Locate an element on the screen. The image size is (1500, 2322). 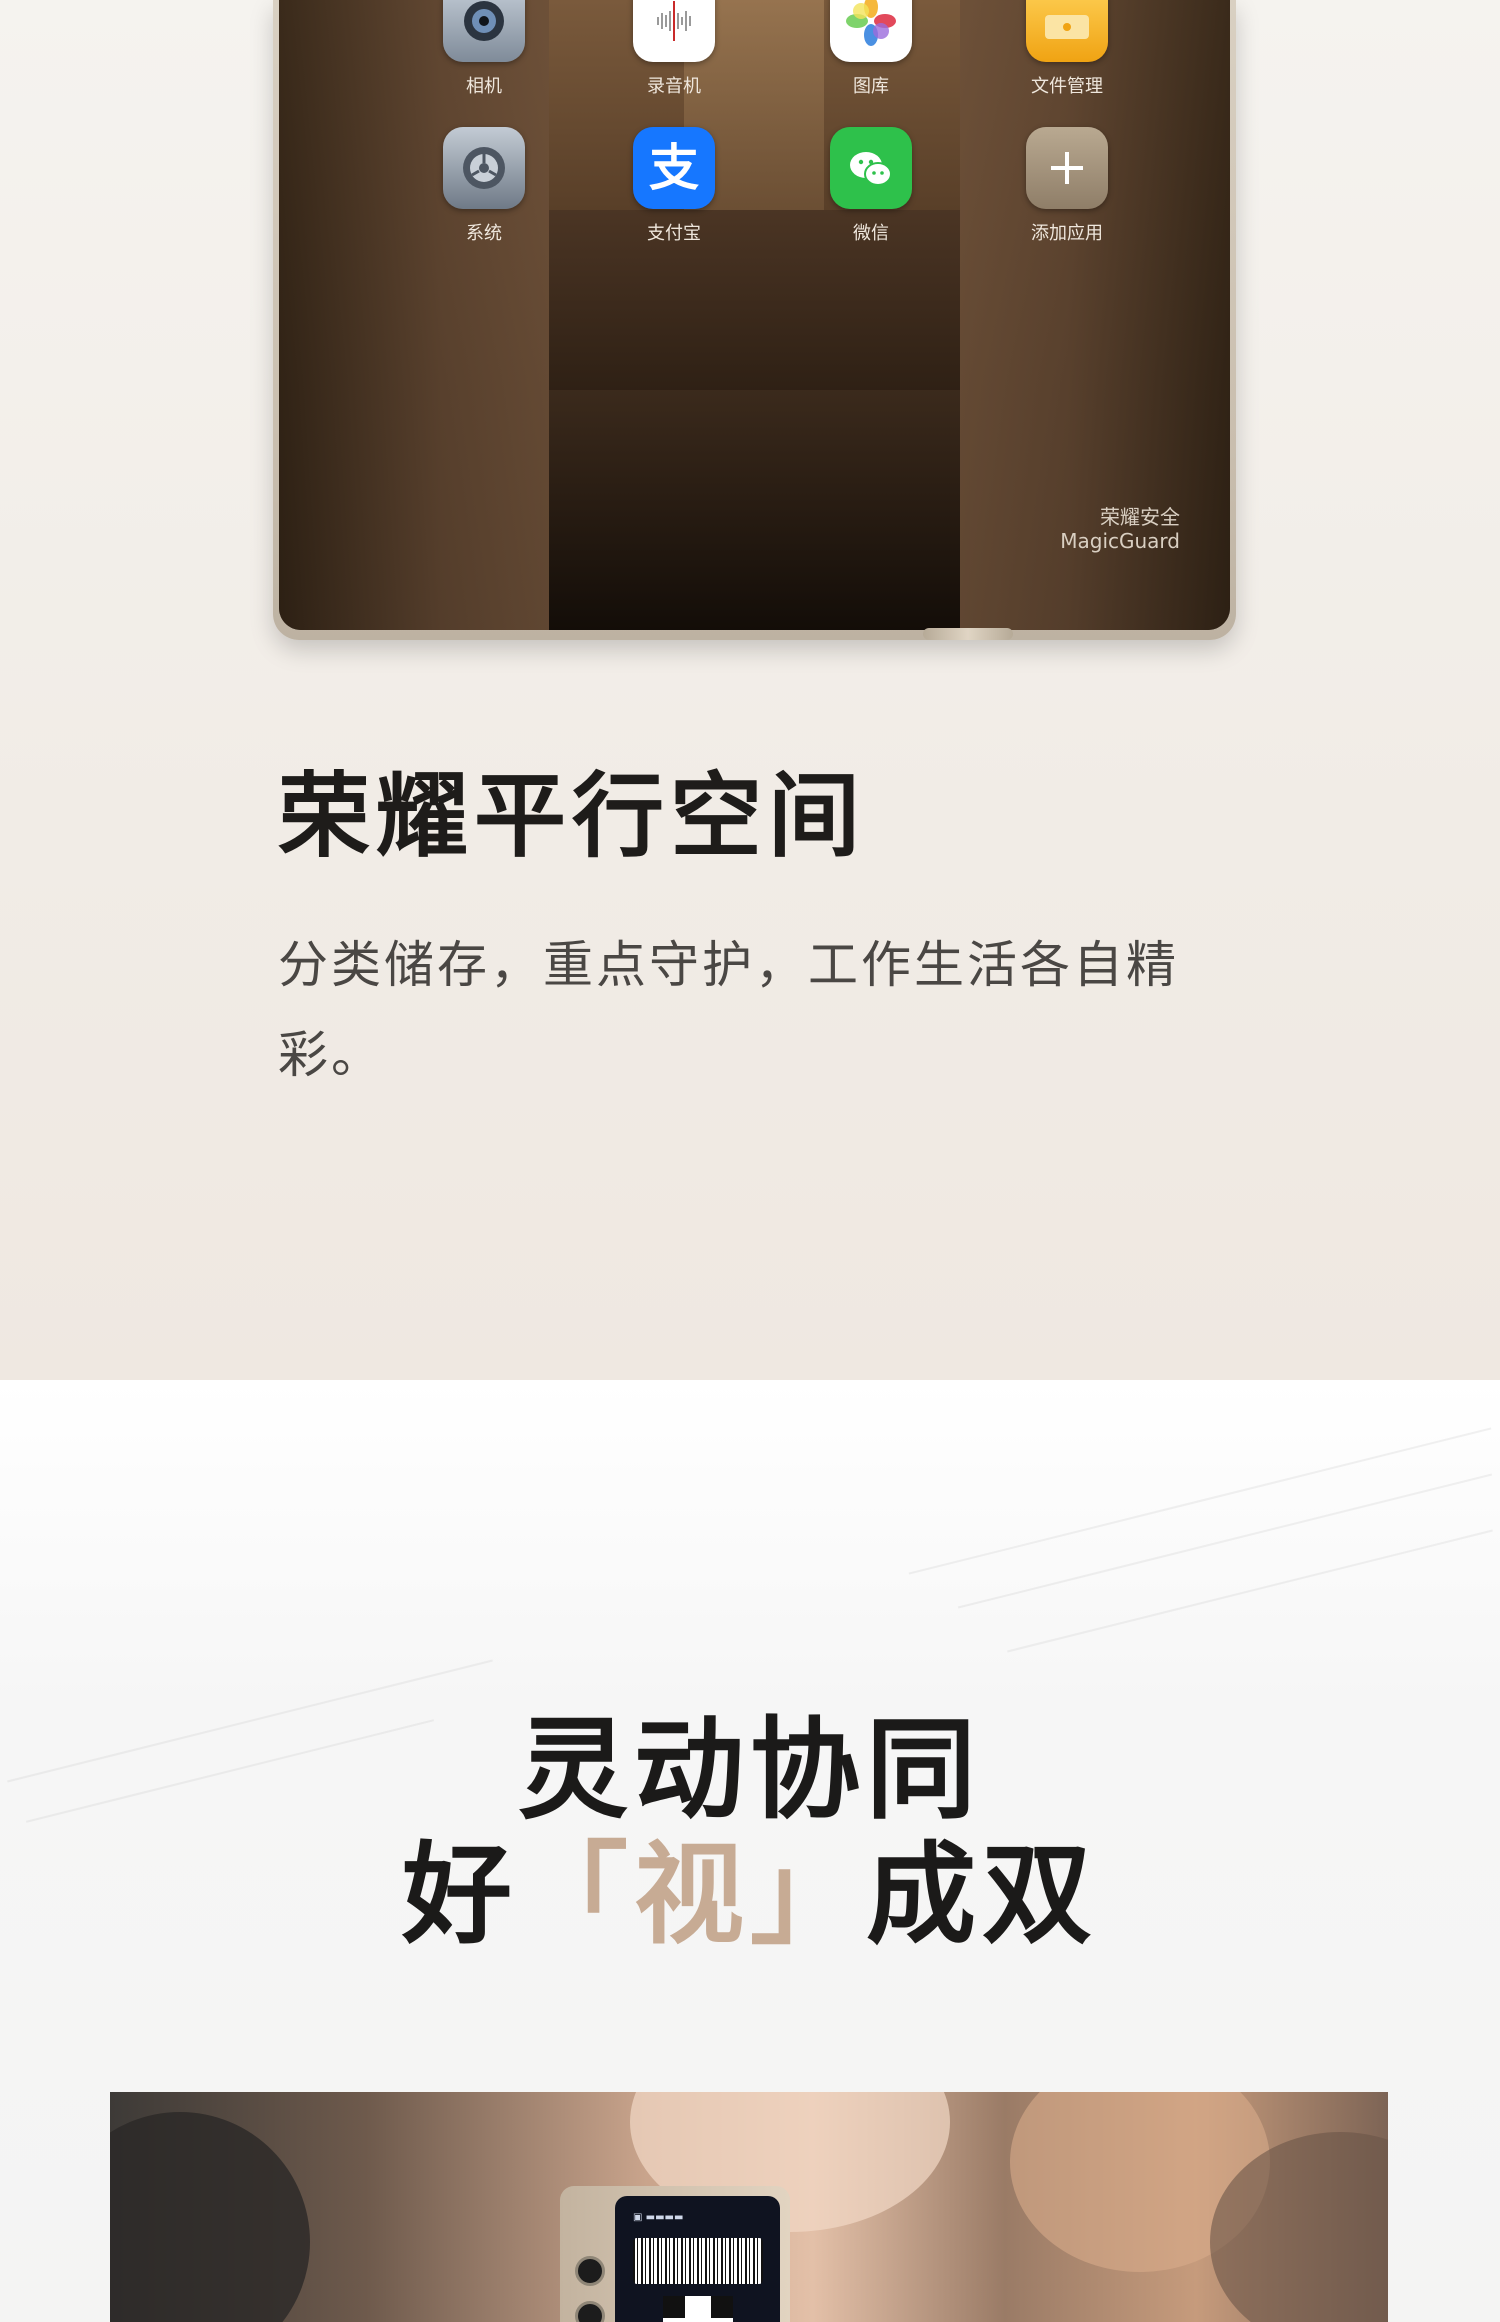
file-manager-icon is located at coordinates (1067, 31).